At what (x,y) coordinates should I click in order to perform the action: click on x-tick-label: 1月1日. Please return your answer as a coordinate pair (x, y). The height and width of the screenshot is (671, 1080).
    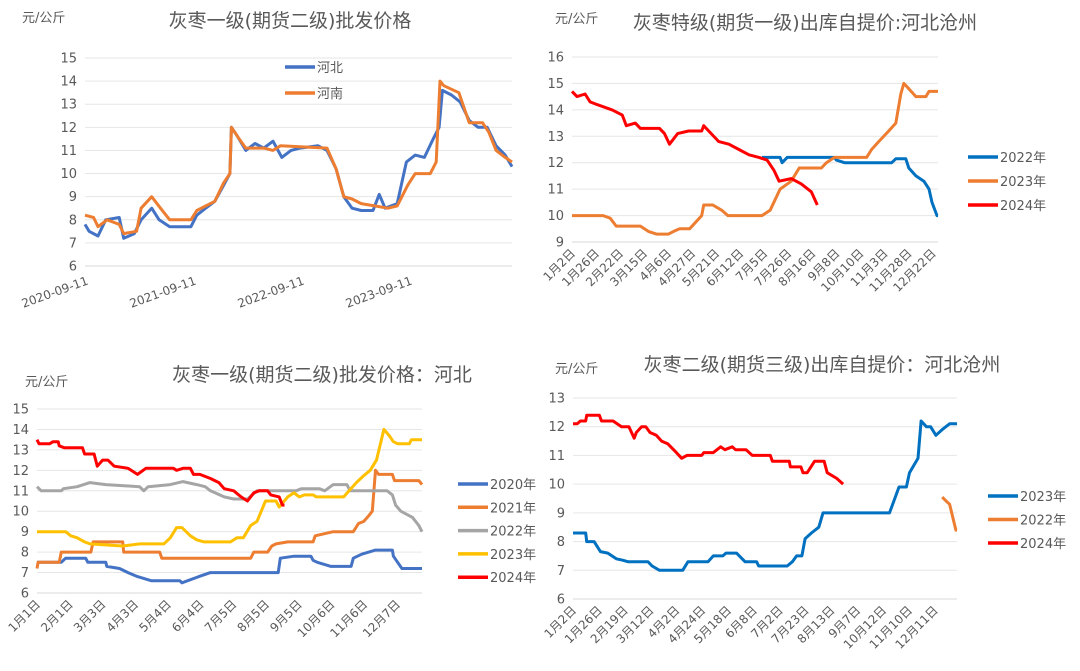
    Looking at the image, I should click on (24, 616).